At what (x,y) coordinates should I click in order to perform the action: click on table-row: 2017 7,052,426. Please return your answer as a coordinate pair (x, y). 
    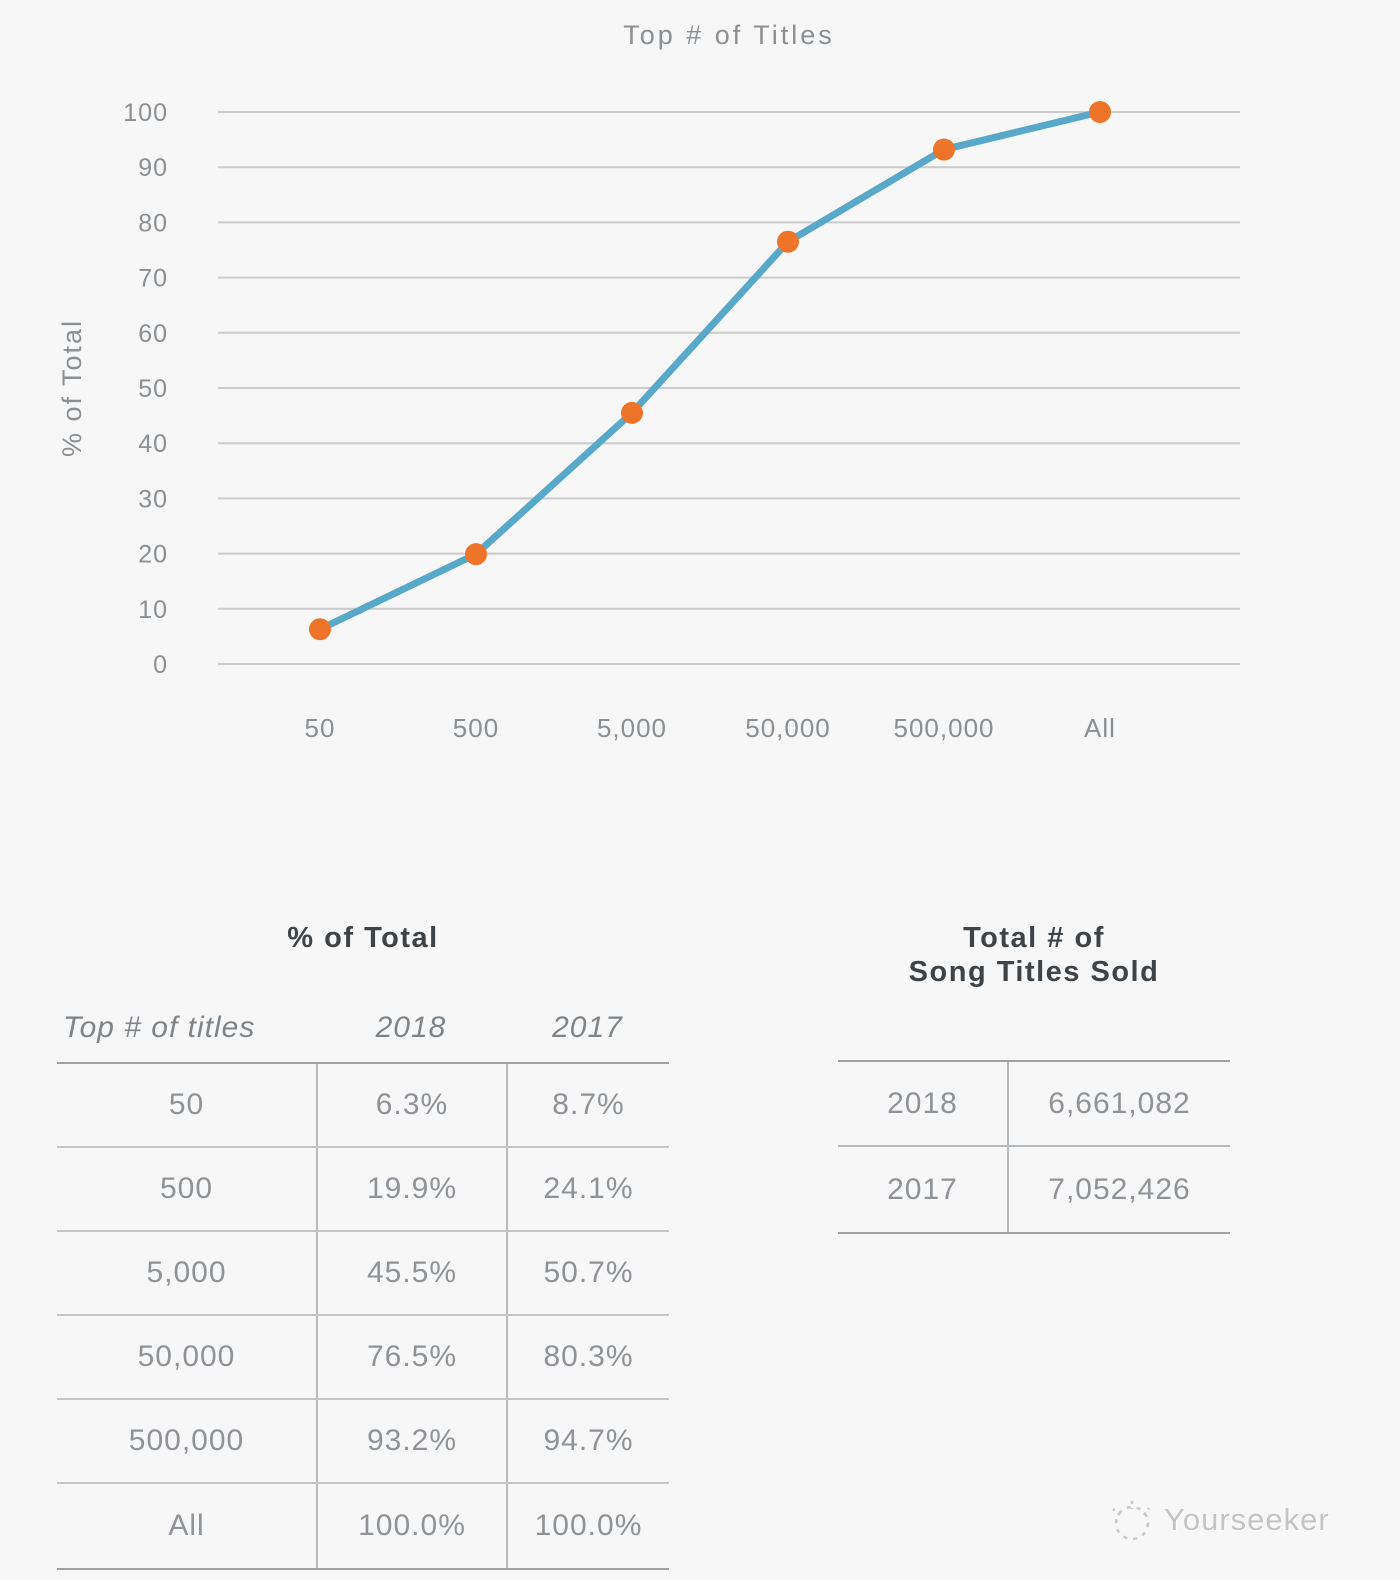
    Looking at the image, I should click on (1034, 1189).